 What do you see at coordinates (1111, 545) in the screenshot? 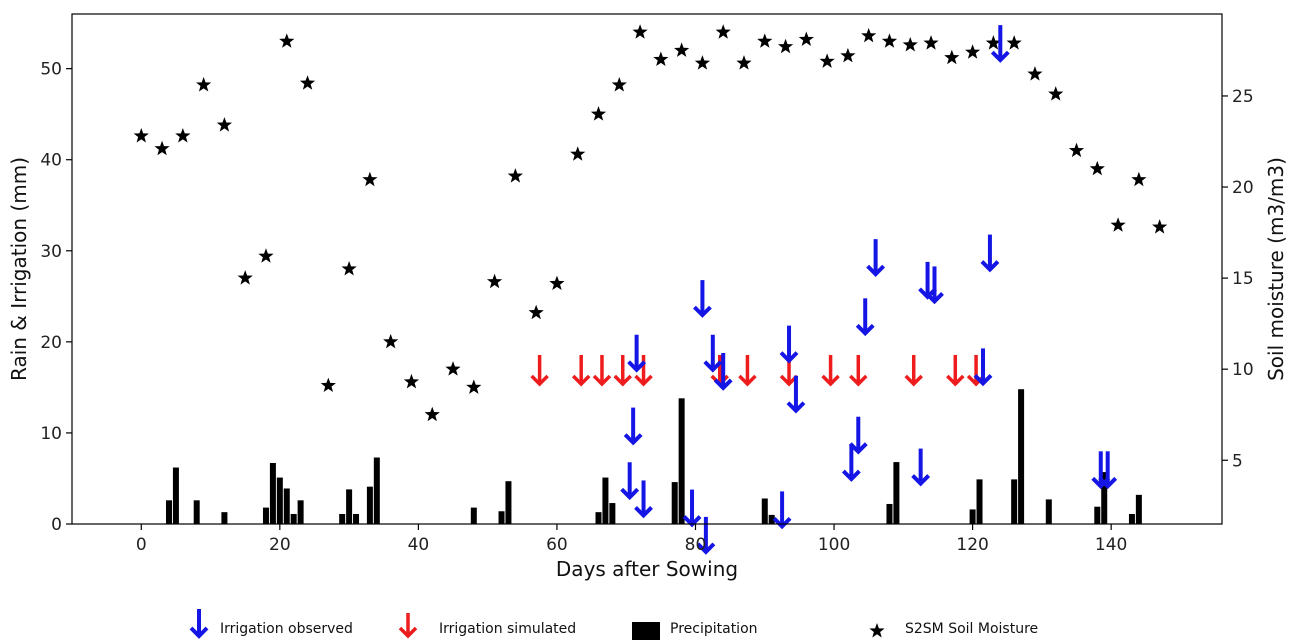
I see `x-tick-label: 140` at bounding box center [1111, 545].